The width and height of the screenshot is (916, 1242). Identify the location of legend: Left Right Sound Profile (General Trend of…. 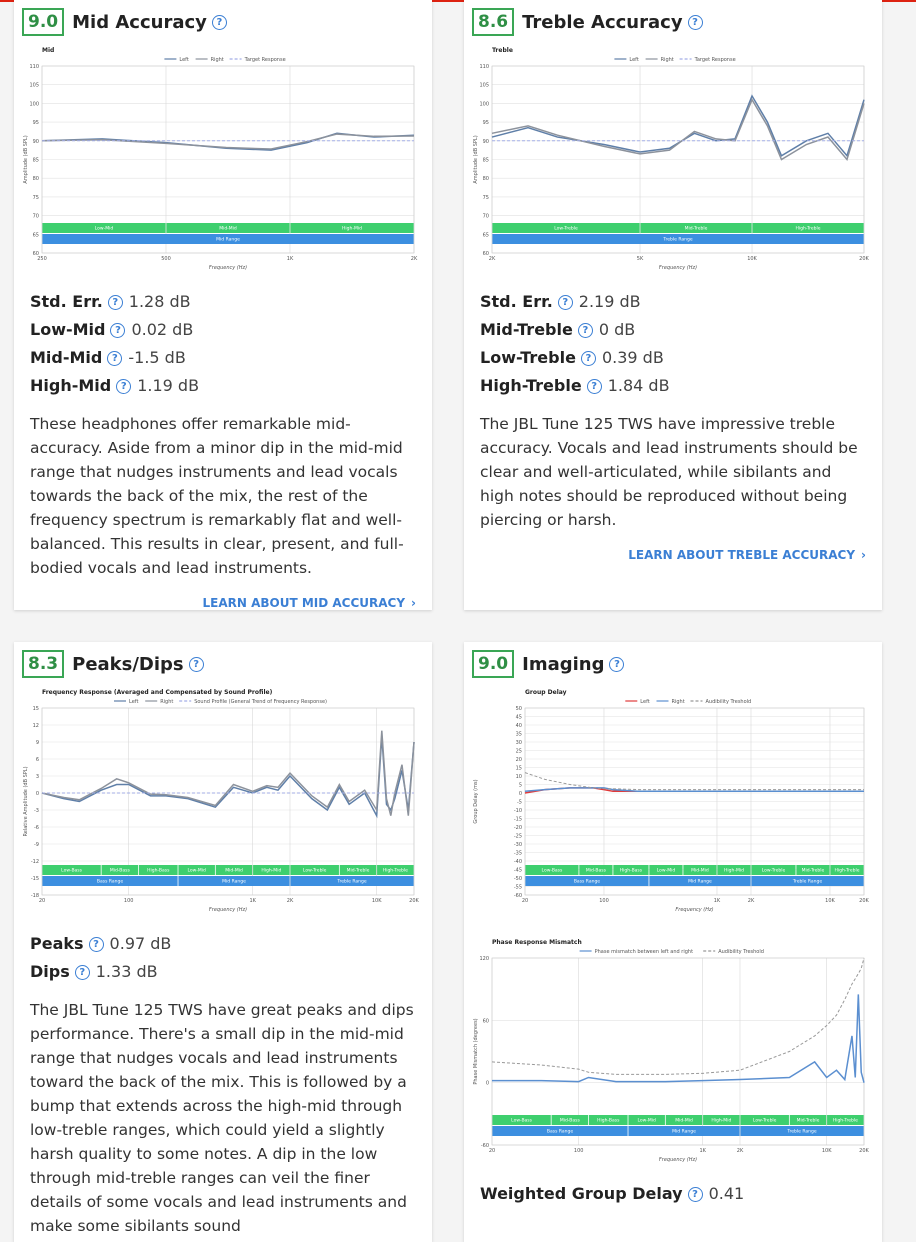
(220, 702).